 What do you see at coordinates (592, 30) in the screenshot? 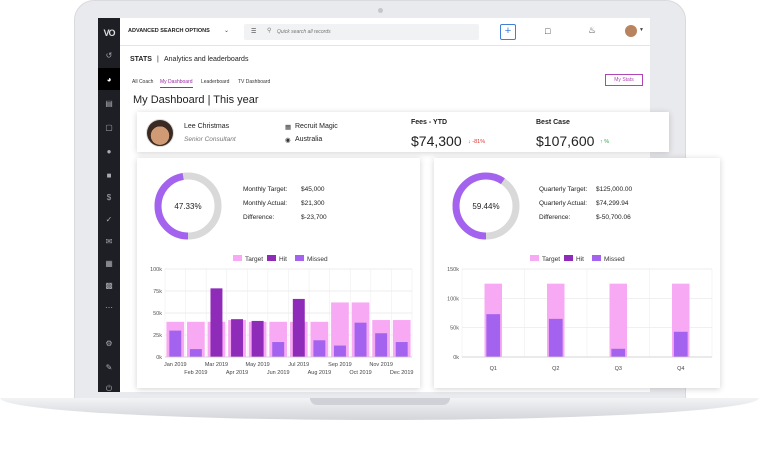
I see `bell-icon: ♨` at bounding box center [592, 30].